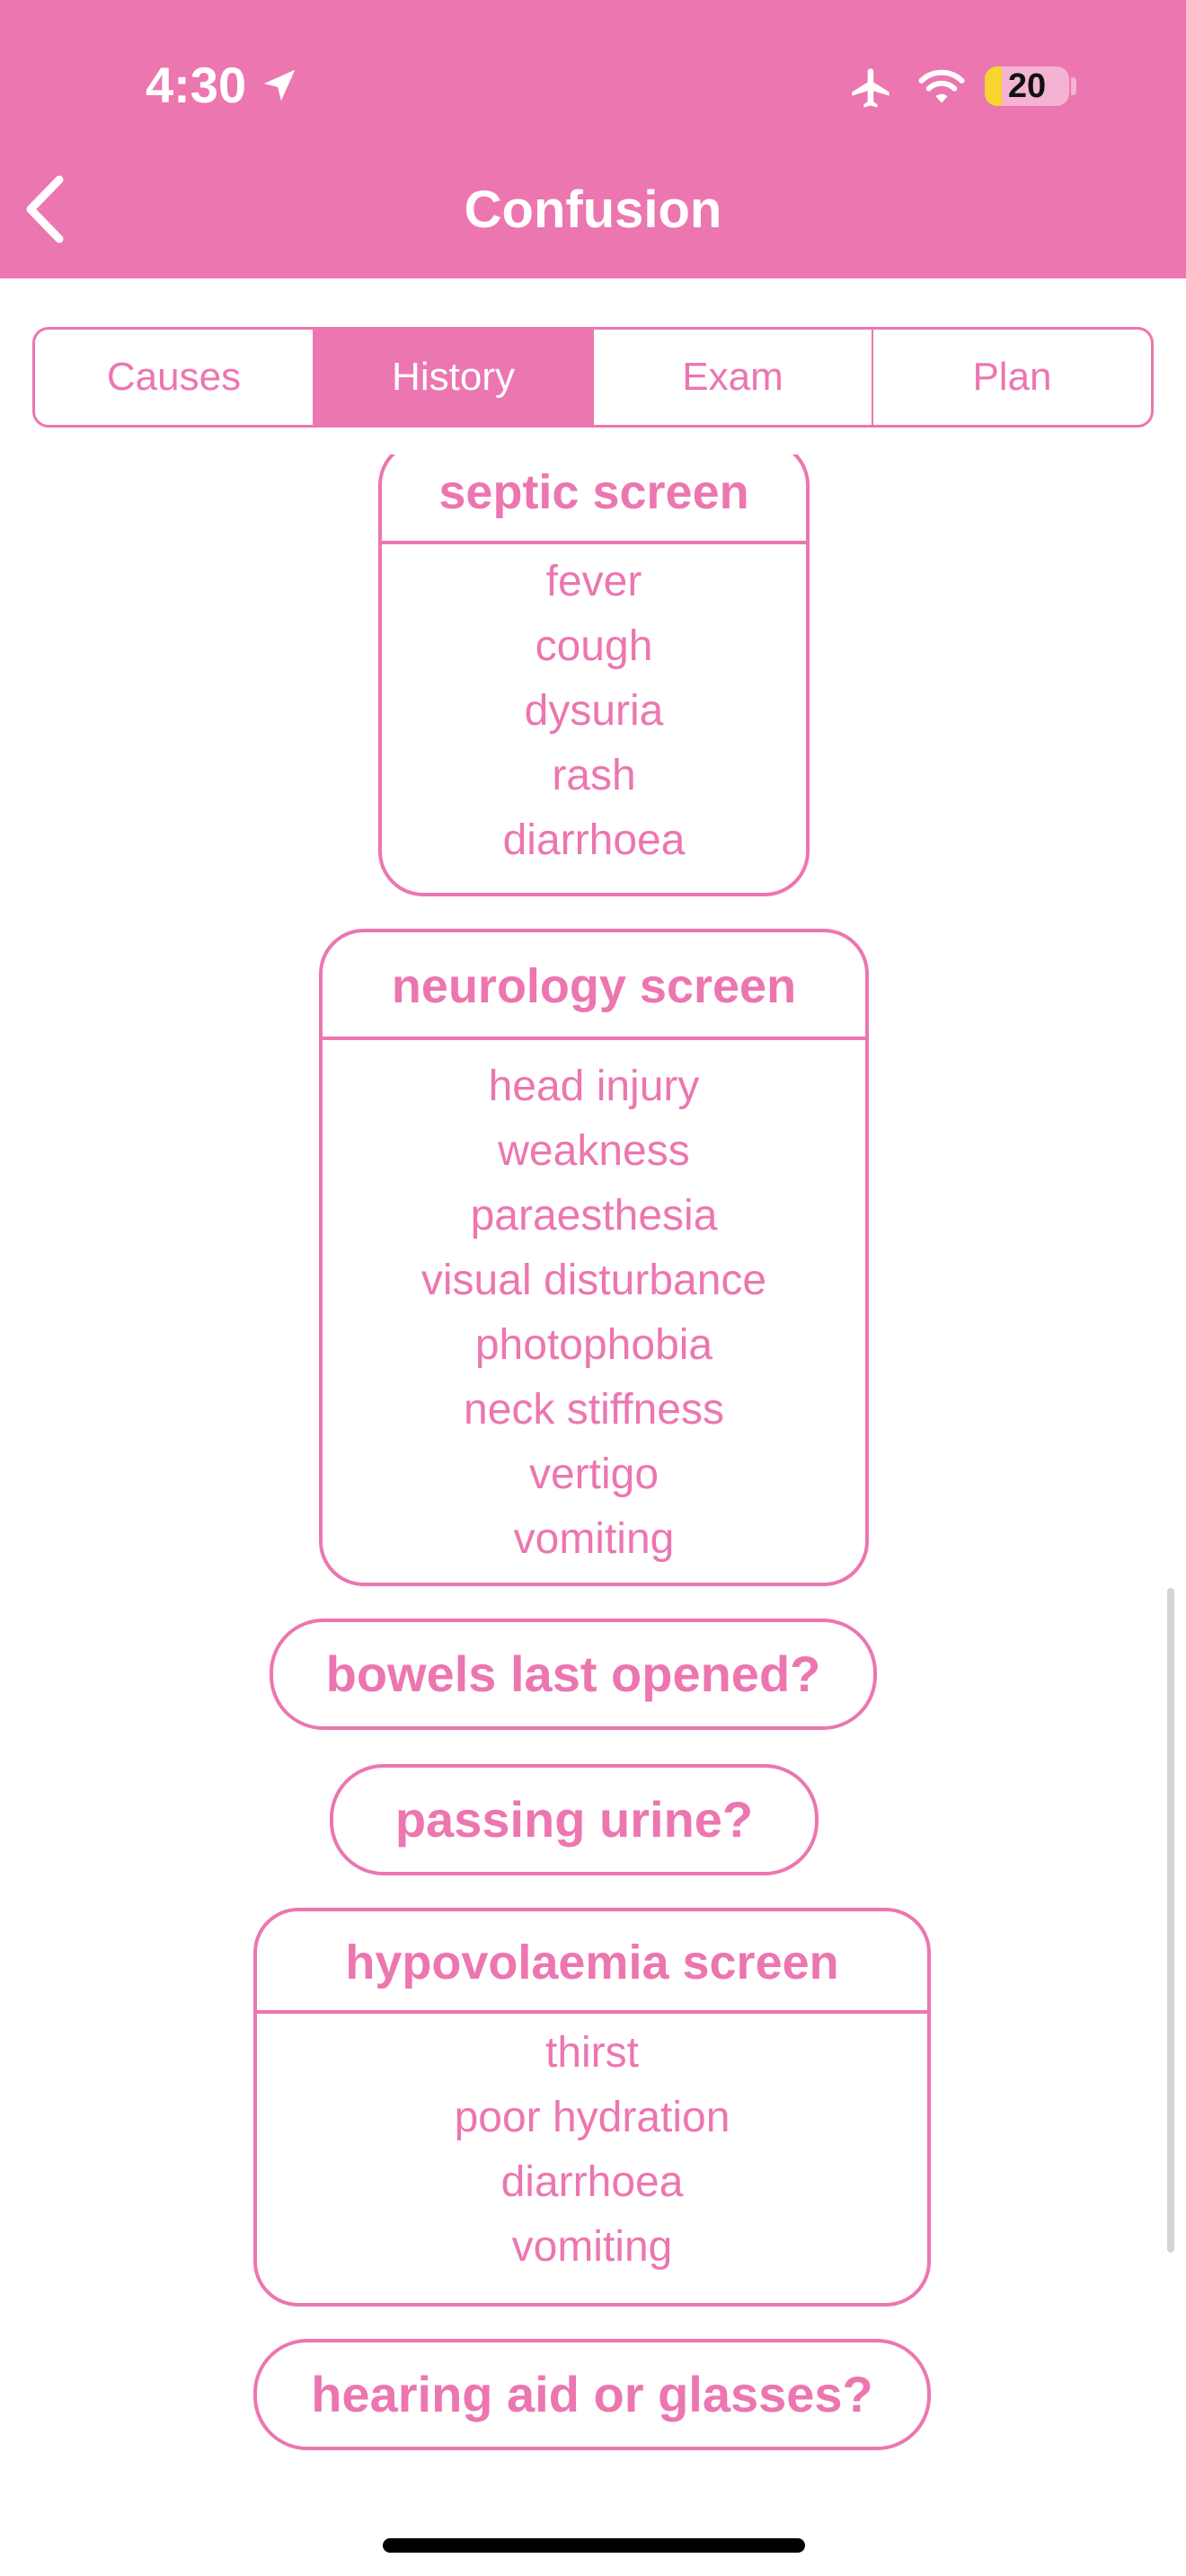  I want to click on battery-tip, so click(1073, 86).